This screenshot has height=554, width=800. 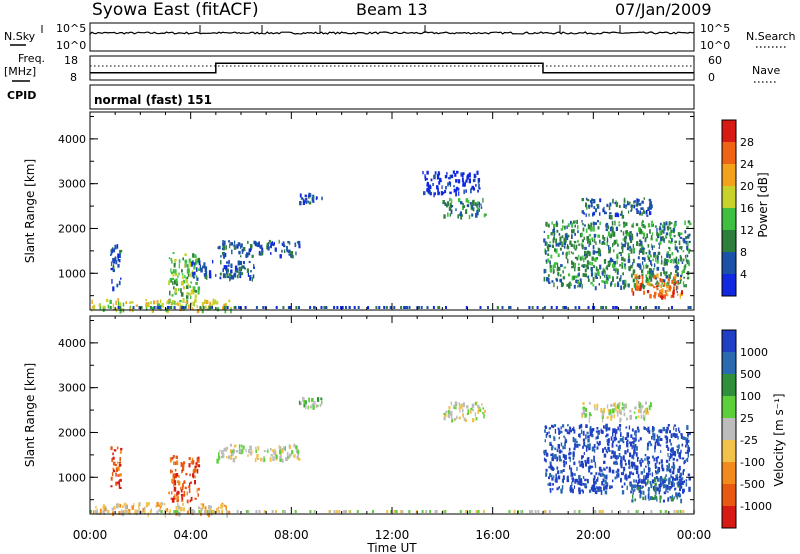 I want to click on colorbar-segment, so click(x=729, y=175).